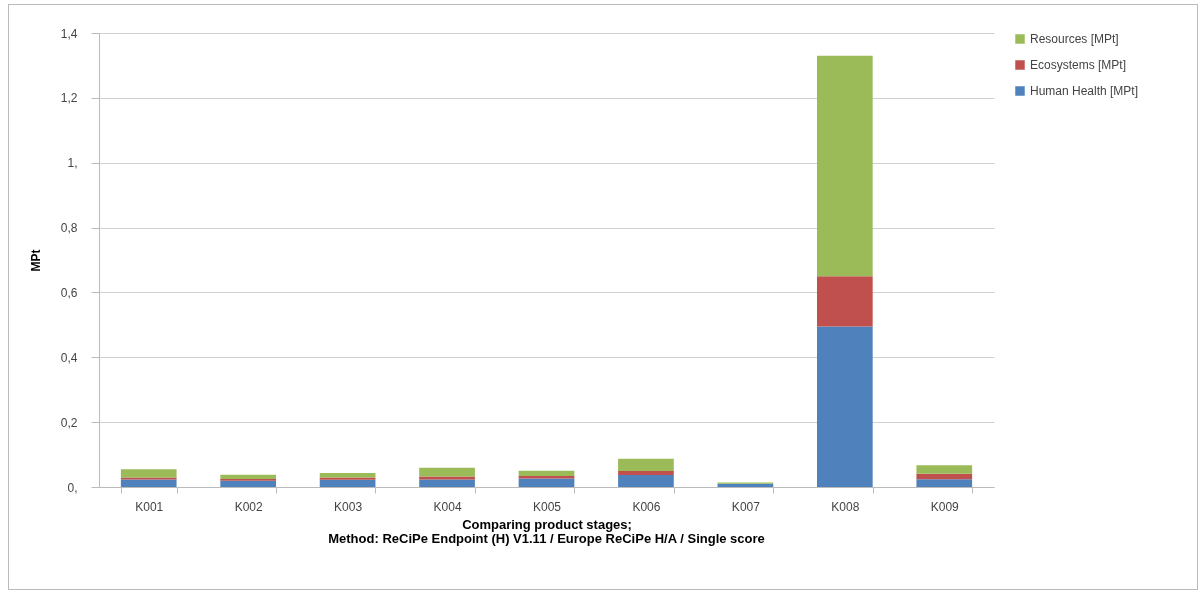 The image size is (1203, 594). Describe the element at coordinates (69, 228) in the screenshot. I see `y-tick-label: 0,8` at that location.